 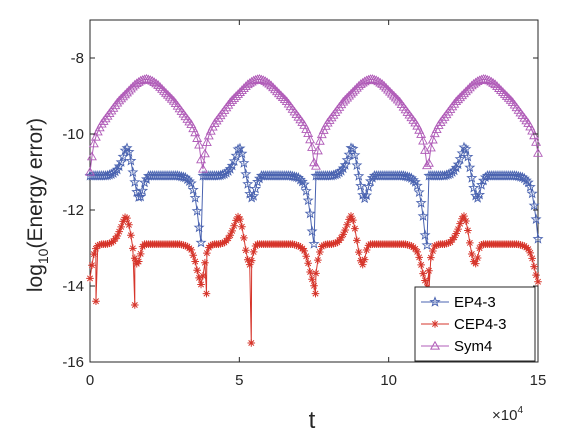 What do you see at coordinates (73, 134) in the screenshot?
I see `y-tick-label: -10` at bounding box center [73, 134].